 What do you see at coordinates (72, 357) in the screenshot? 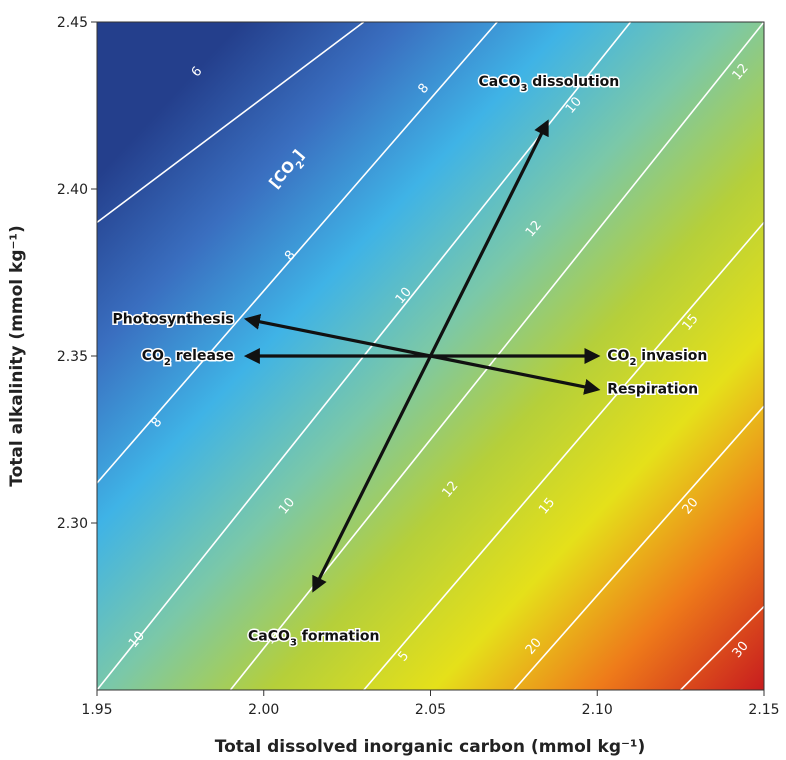
I see `y-tick-label: 2.35` at bounding box center [72, 357].